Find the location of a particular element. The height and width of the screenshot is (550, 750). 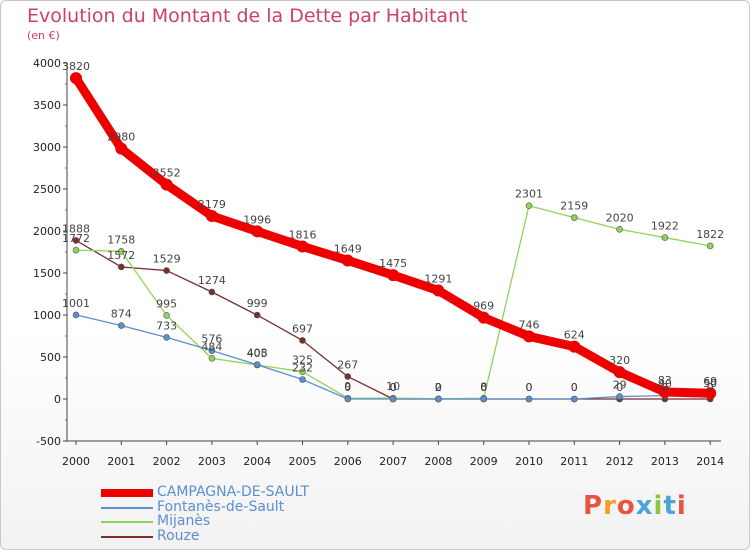

data-label: 405 is located at coordinates (257, 353).